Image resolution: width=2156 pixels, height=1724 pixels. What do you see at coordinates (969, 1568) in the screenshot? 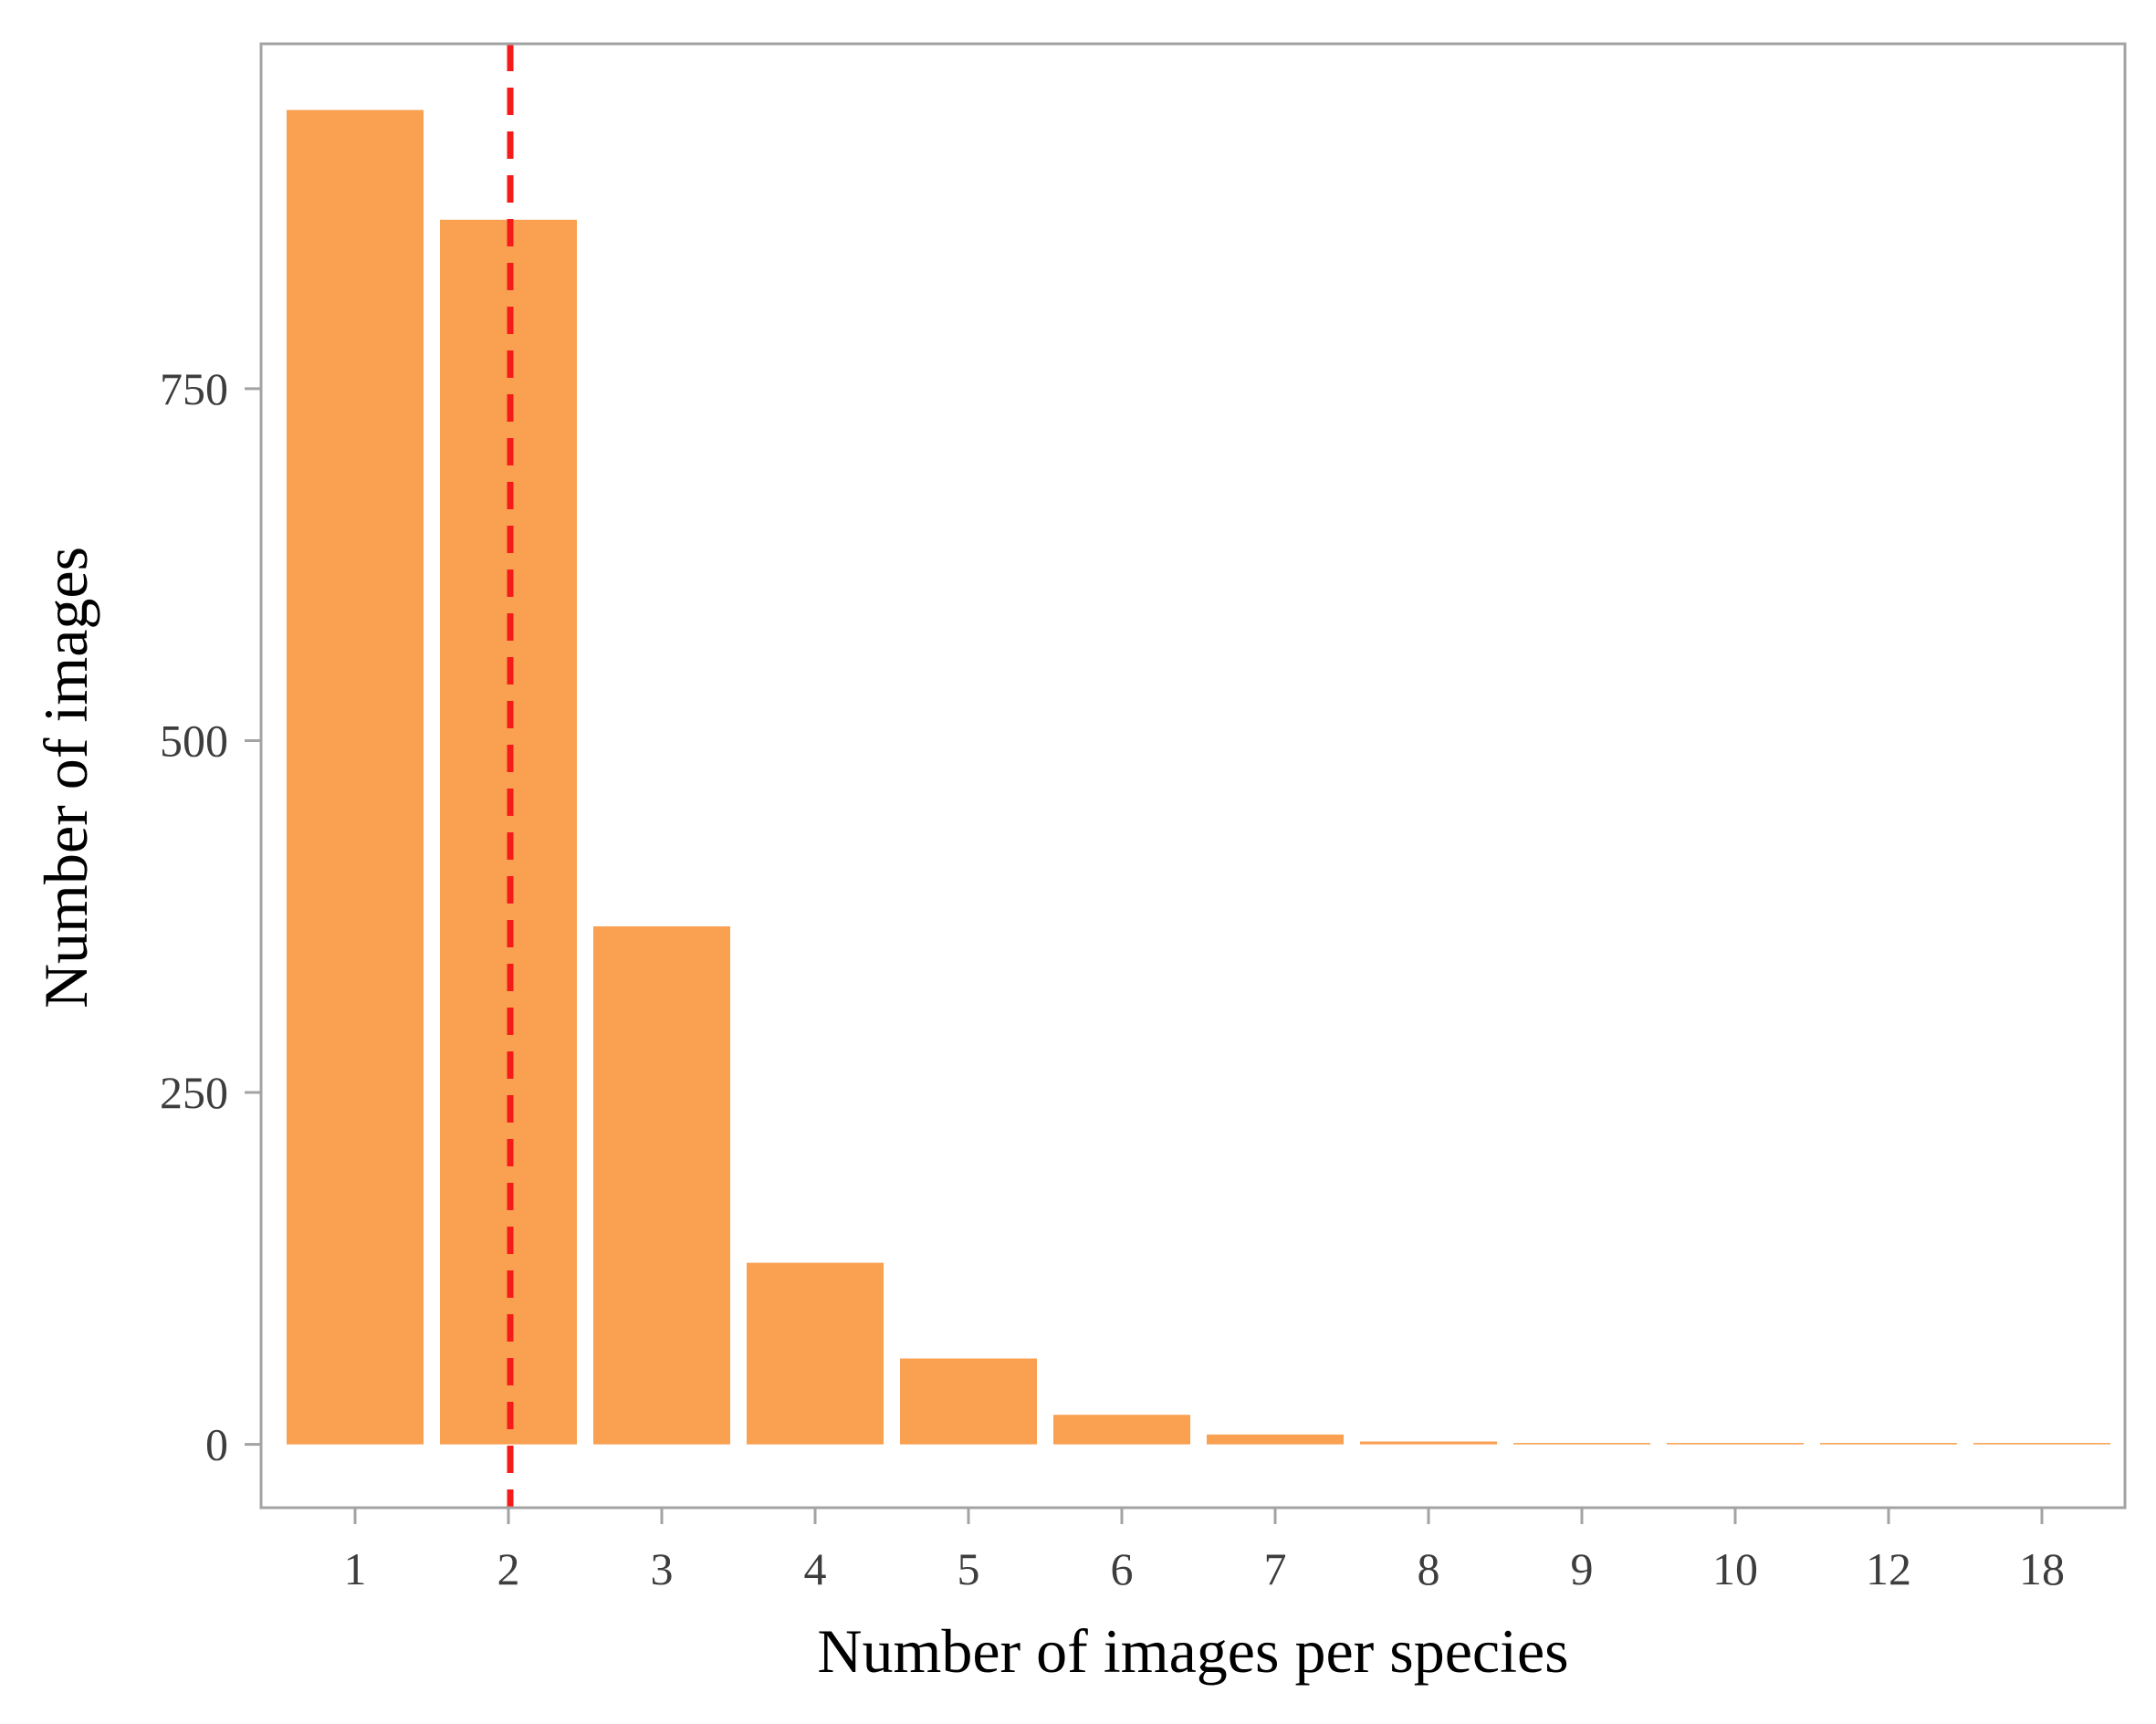
I see `x-tick-label-5: 5` at bounding box center [969, 1568].